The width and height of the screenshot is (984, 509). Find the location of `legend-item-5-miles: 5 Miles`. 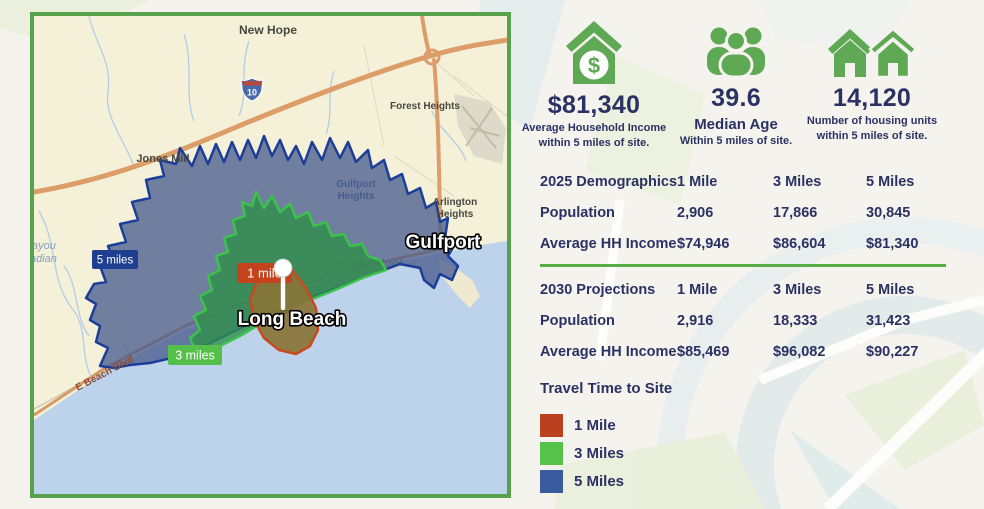

legend-item-5-miles: 5 Miles is located at coordinates (606, 481).